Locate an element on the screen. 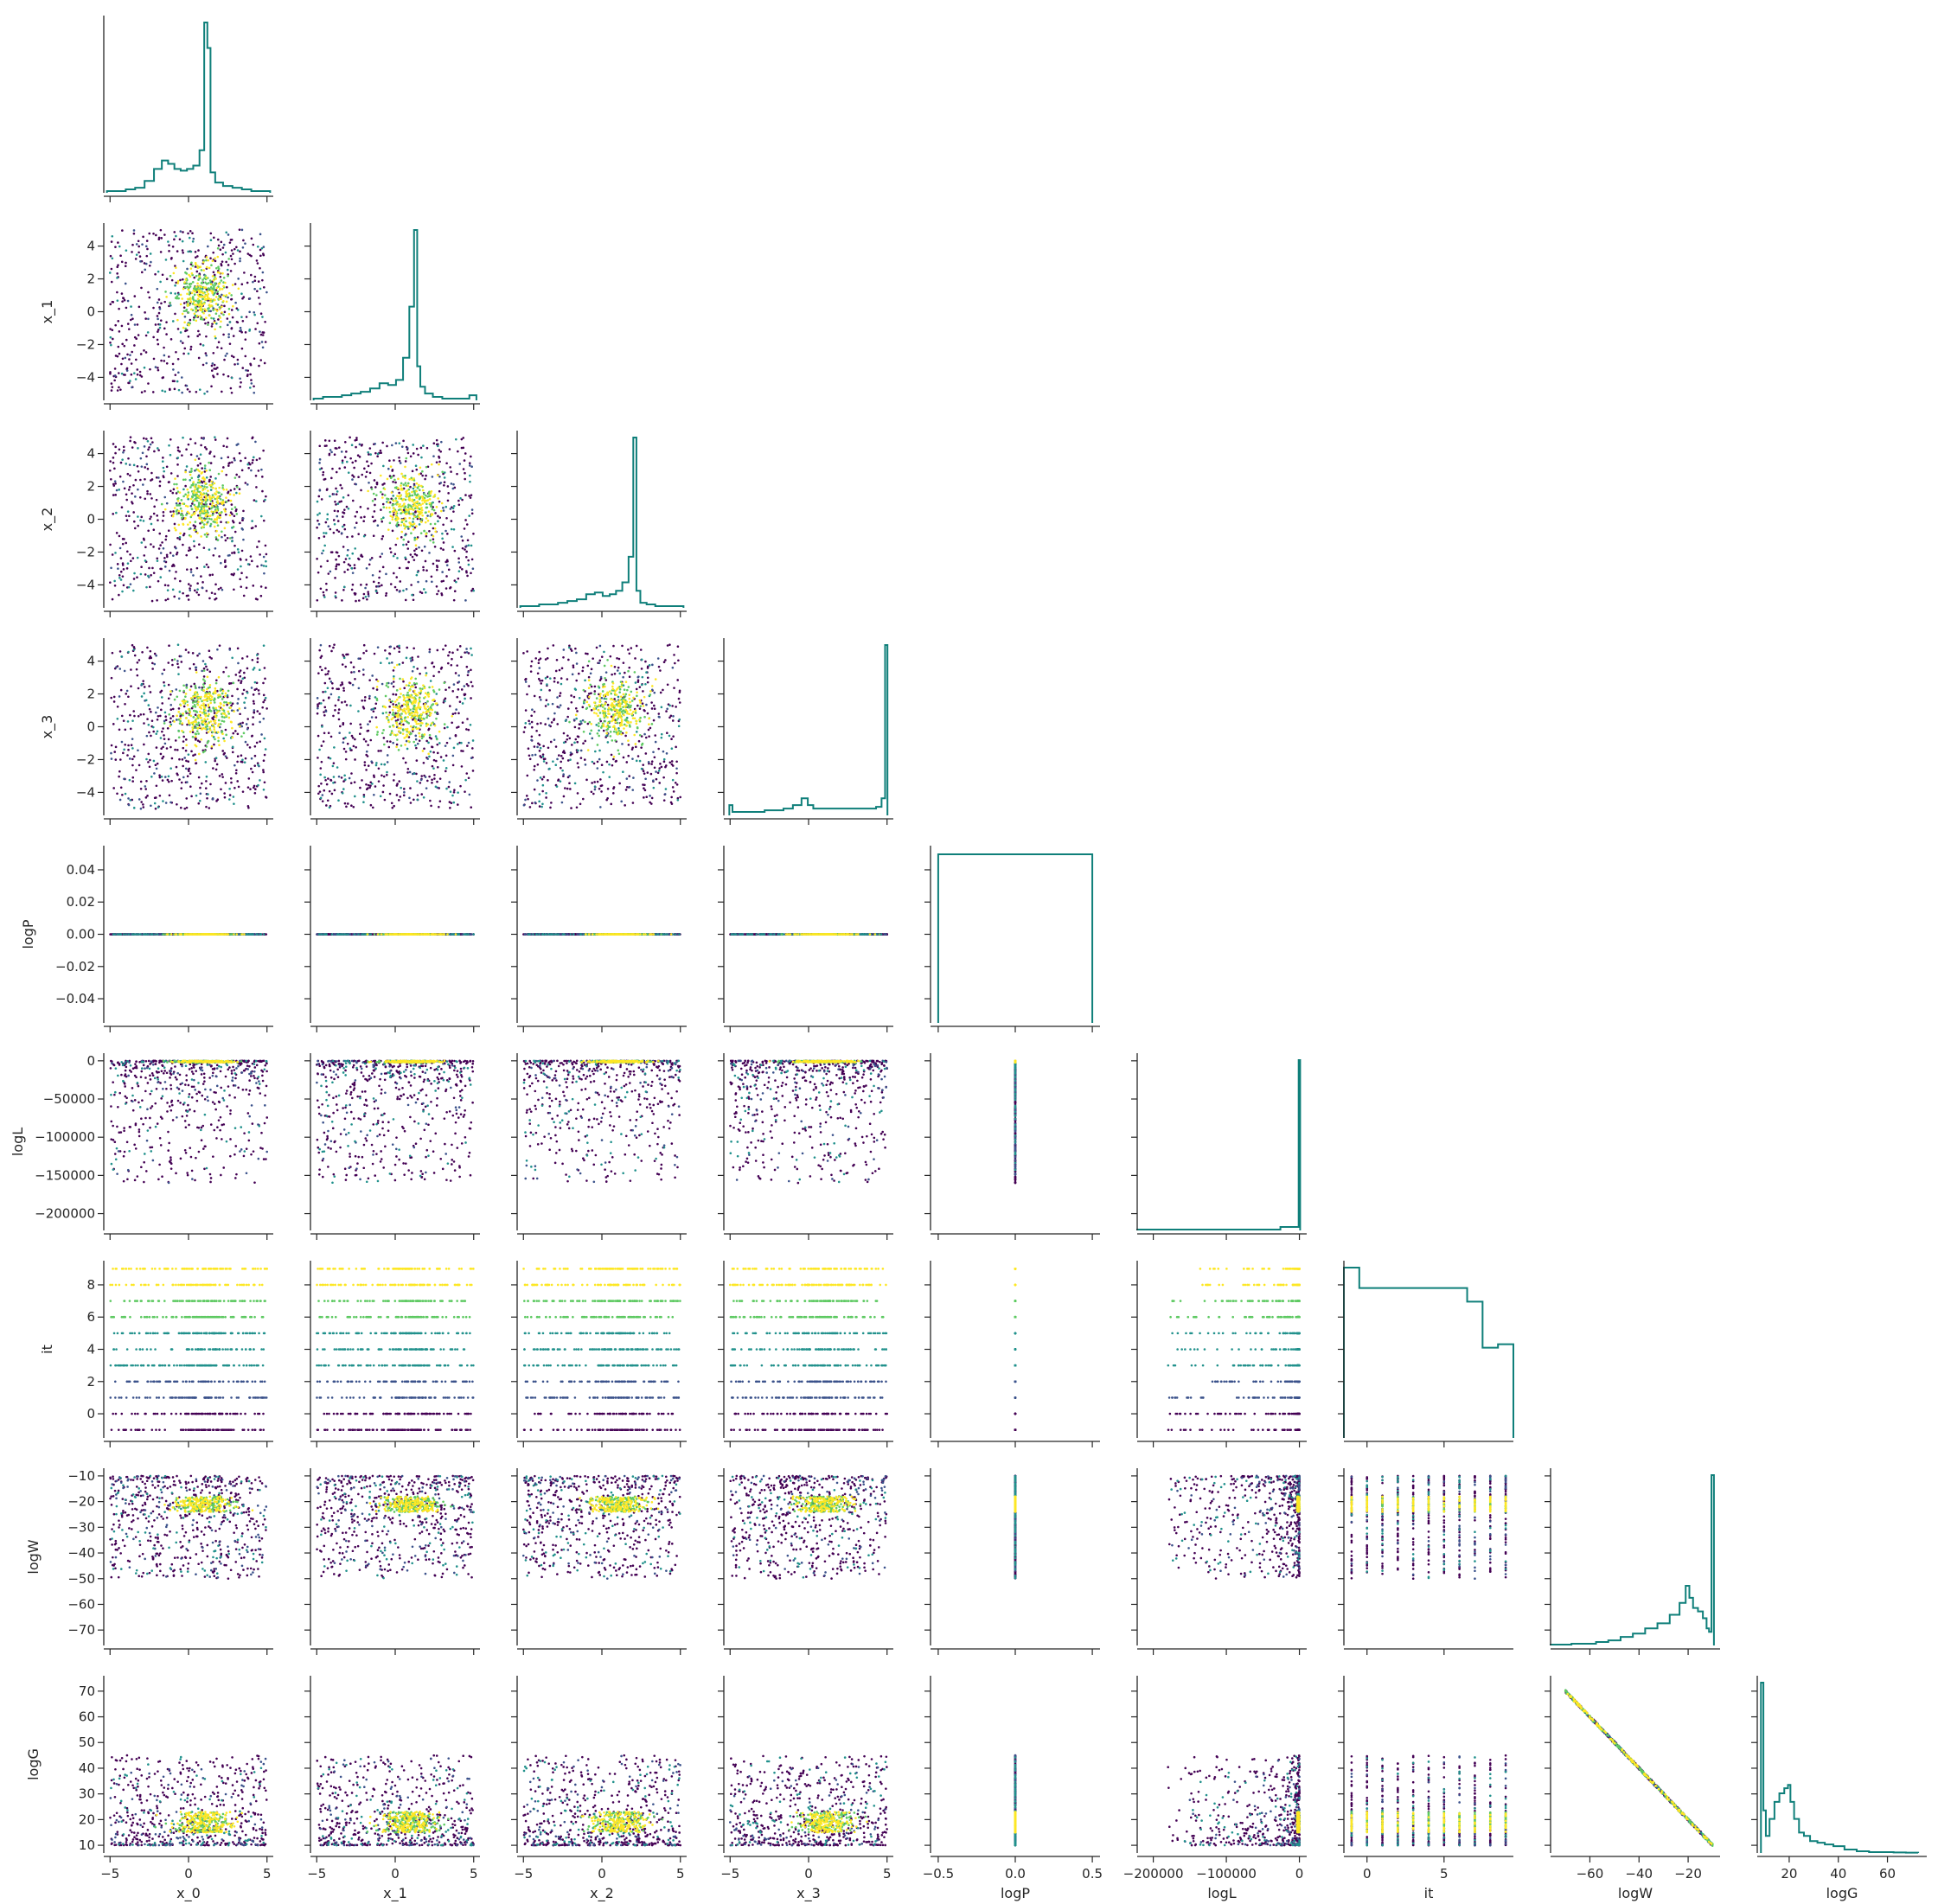  y-tick-label: 4 is located at coordinates (90, 661).